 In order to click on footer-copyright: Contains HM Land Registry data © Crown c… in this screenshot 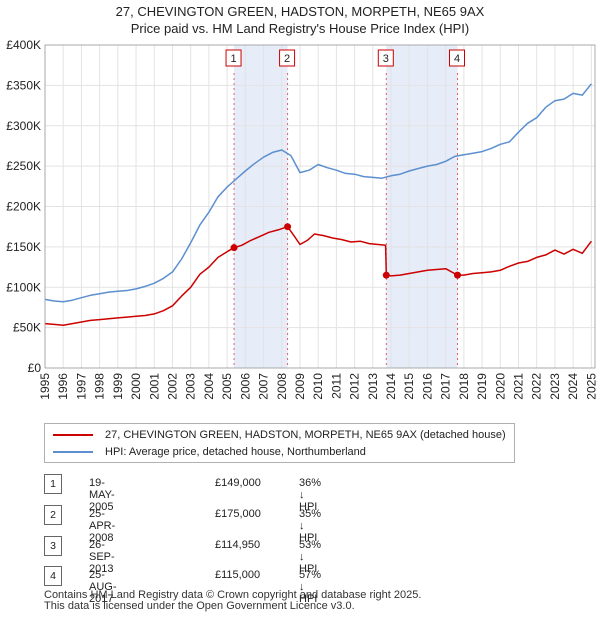, I will do `click(232, 601)`.